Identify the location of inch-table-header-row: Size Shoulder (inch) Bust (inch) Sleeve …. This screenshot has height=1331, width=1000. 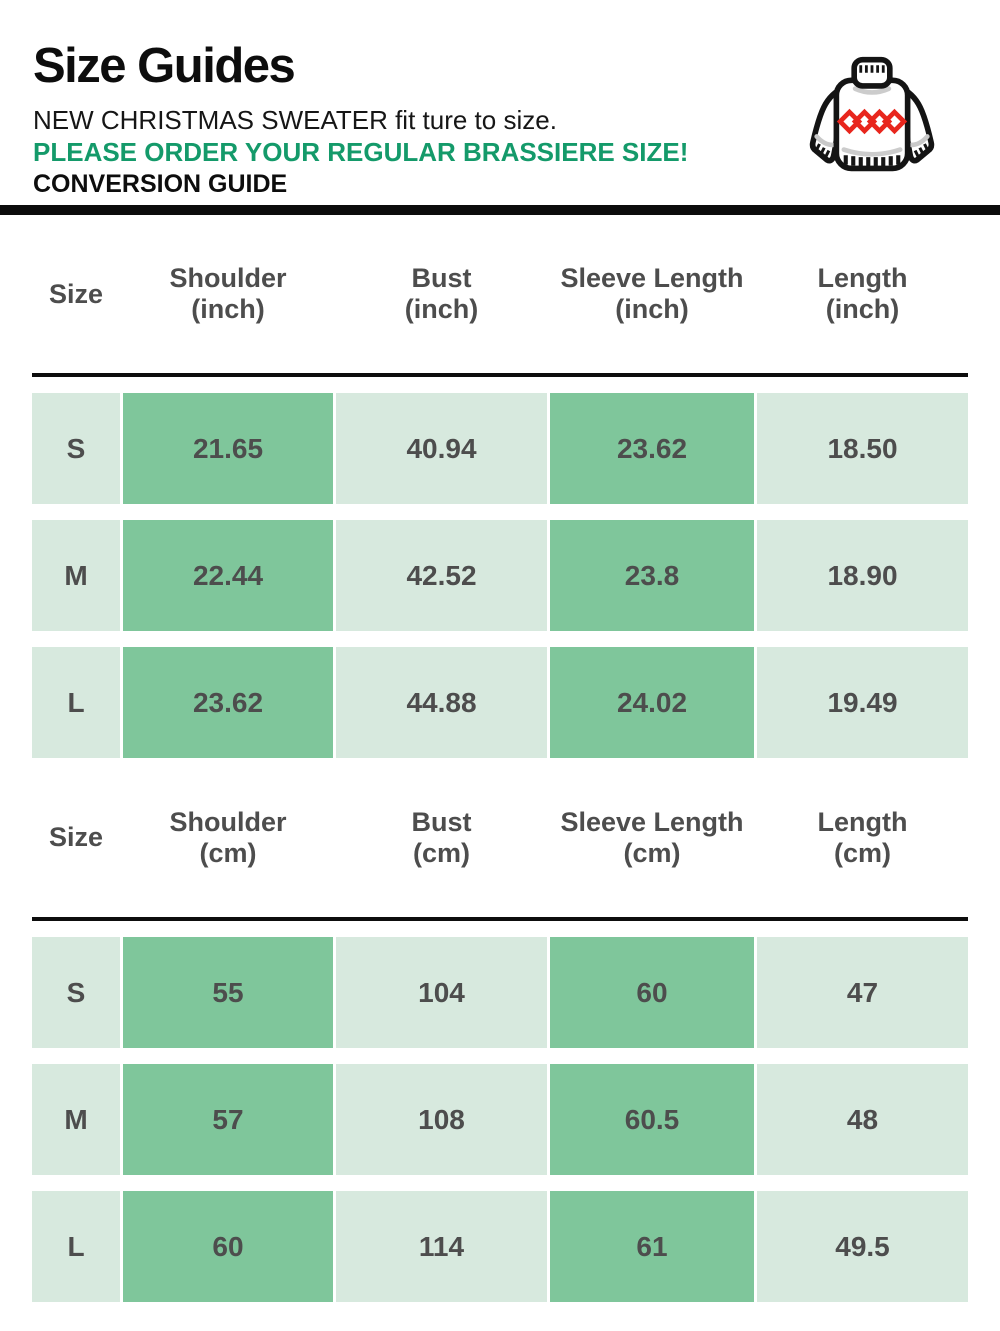
(500, 296).